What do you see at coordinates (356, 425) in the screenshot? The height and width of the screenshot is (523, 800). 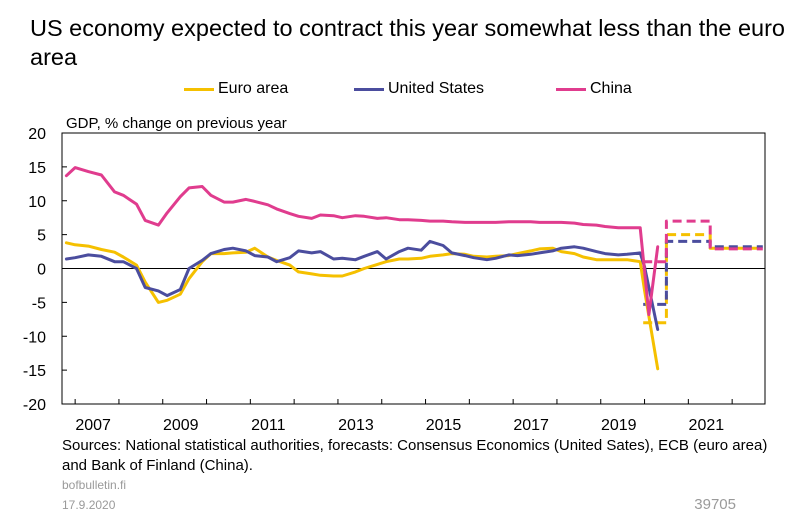 I see `x-tick-label: 2013` at bounding box center [356, 425].